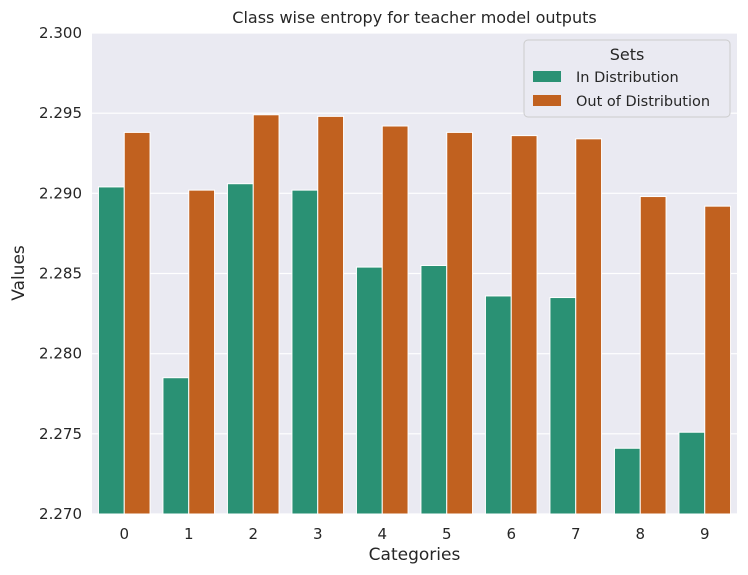 This screenshot has height=575, width=748. Describe the element at coordinates (382, 534) in the screenshot. I see `x-tick-label: 4` at that location.